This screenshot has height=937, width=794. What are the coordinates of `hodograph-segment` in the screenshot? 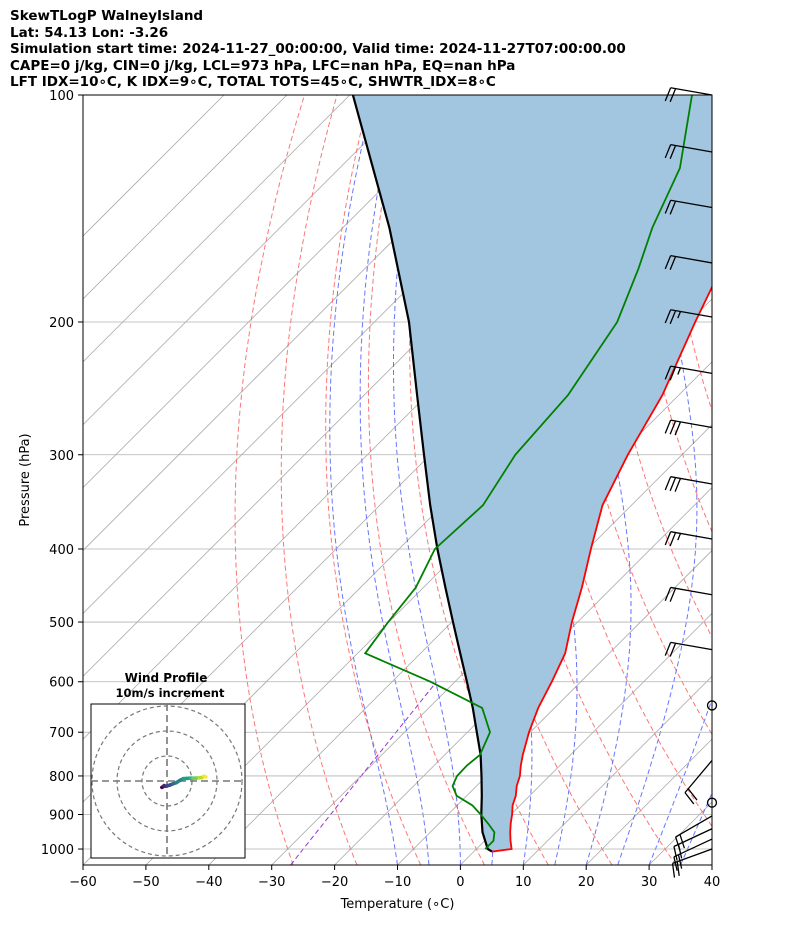 It's located at (205, 776).